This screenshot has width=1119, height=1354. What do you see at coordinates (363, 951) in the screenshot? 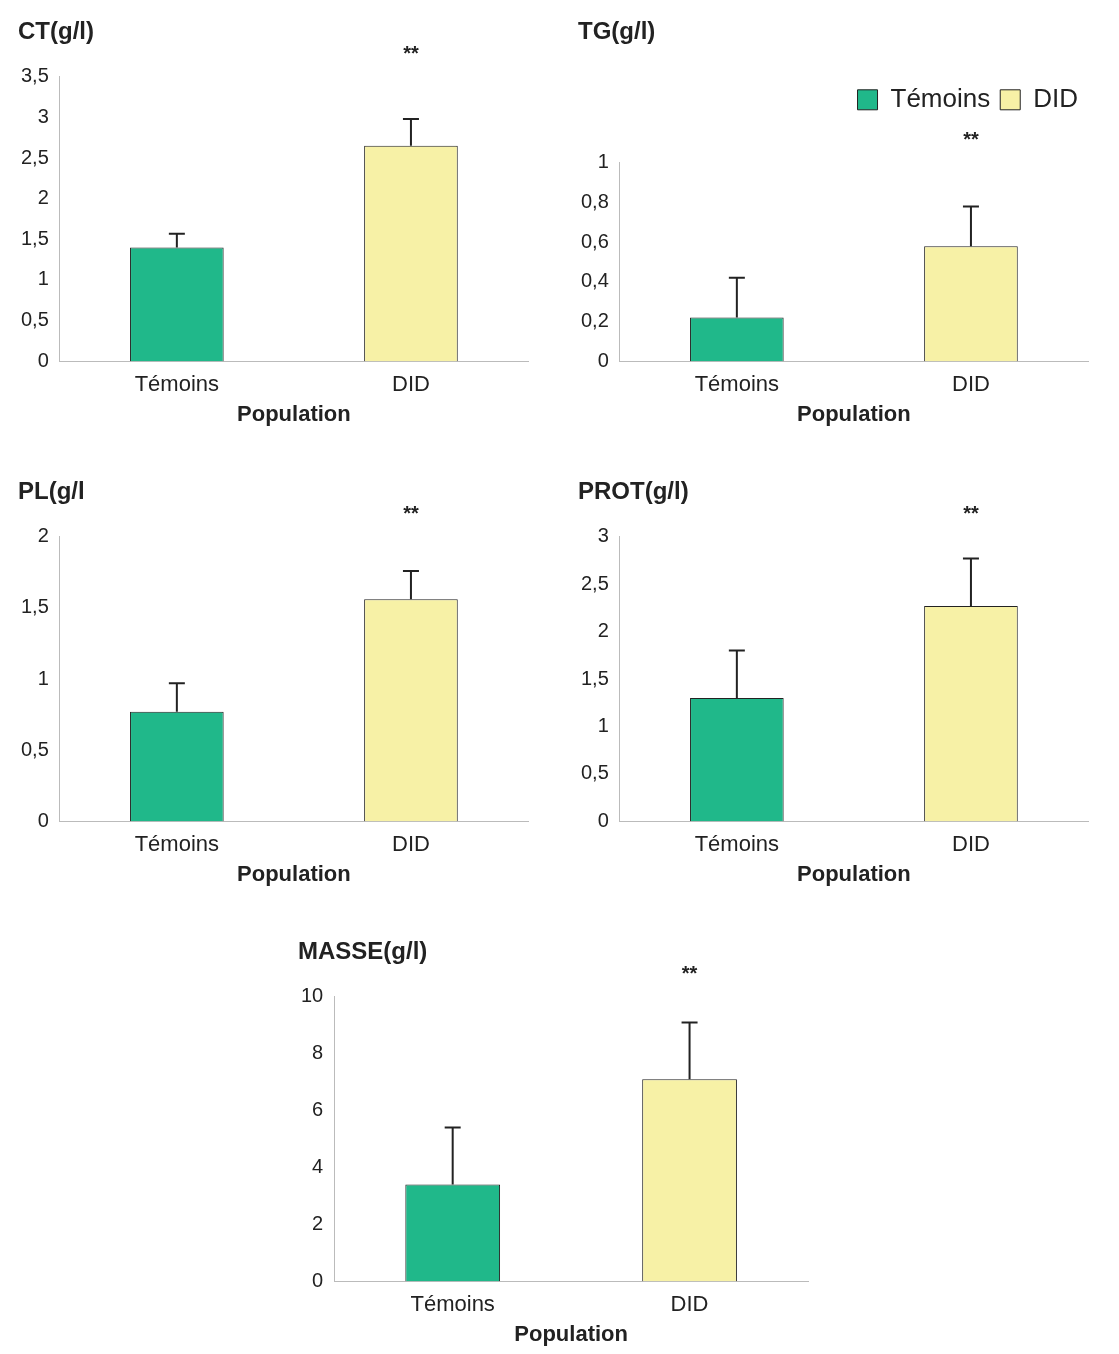
I see `chart-title: MASSE(g/l)` at bounding box center [363, 951].